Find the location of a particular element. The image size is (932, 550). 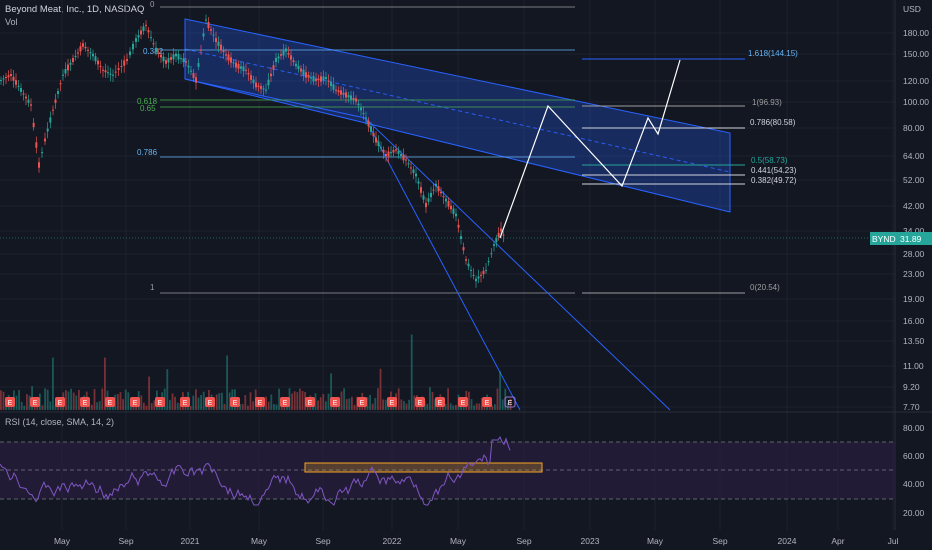

fib-left-label: 0.382 is located at coordinates (153, 51).